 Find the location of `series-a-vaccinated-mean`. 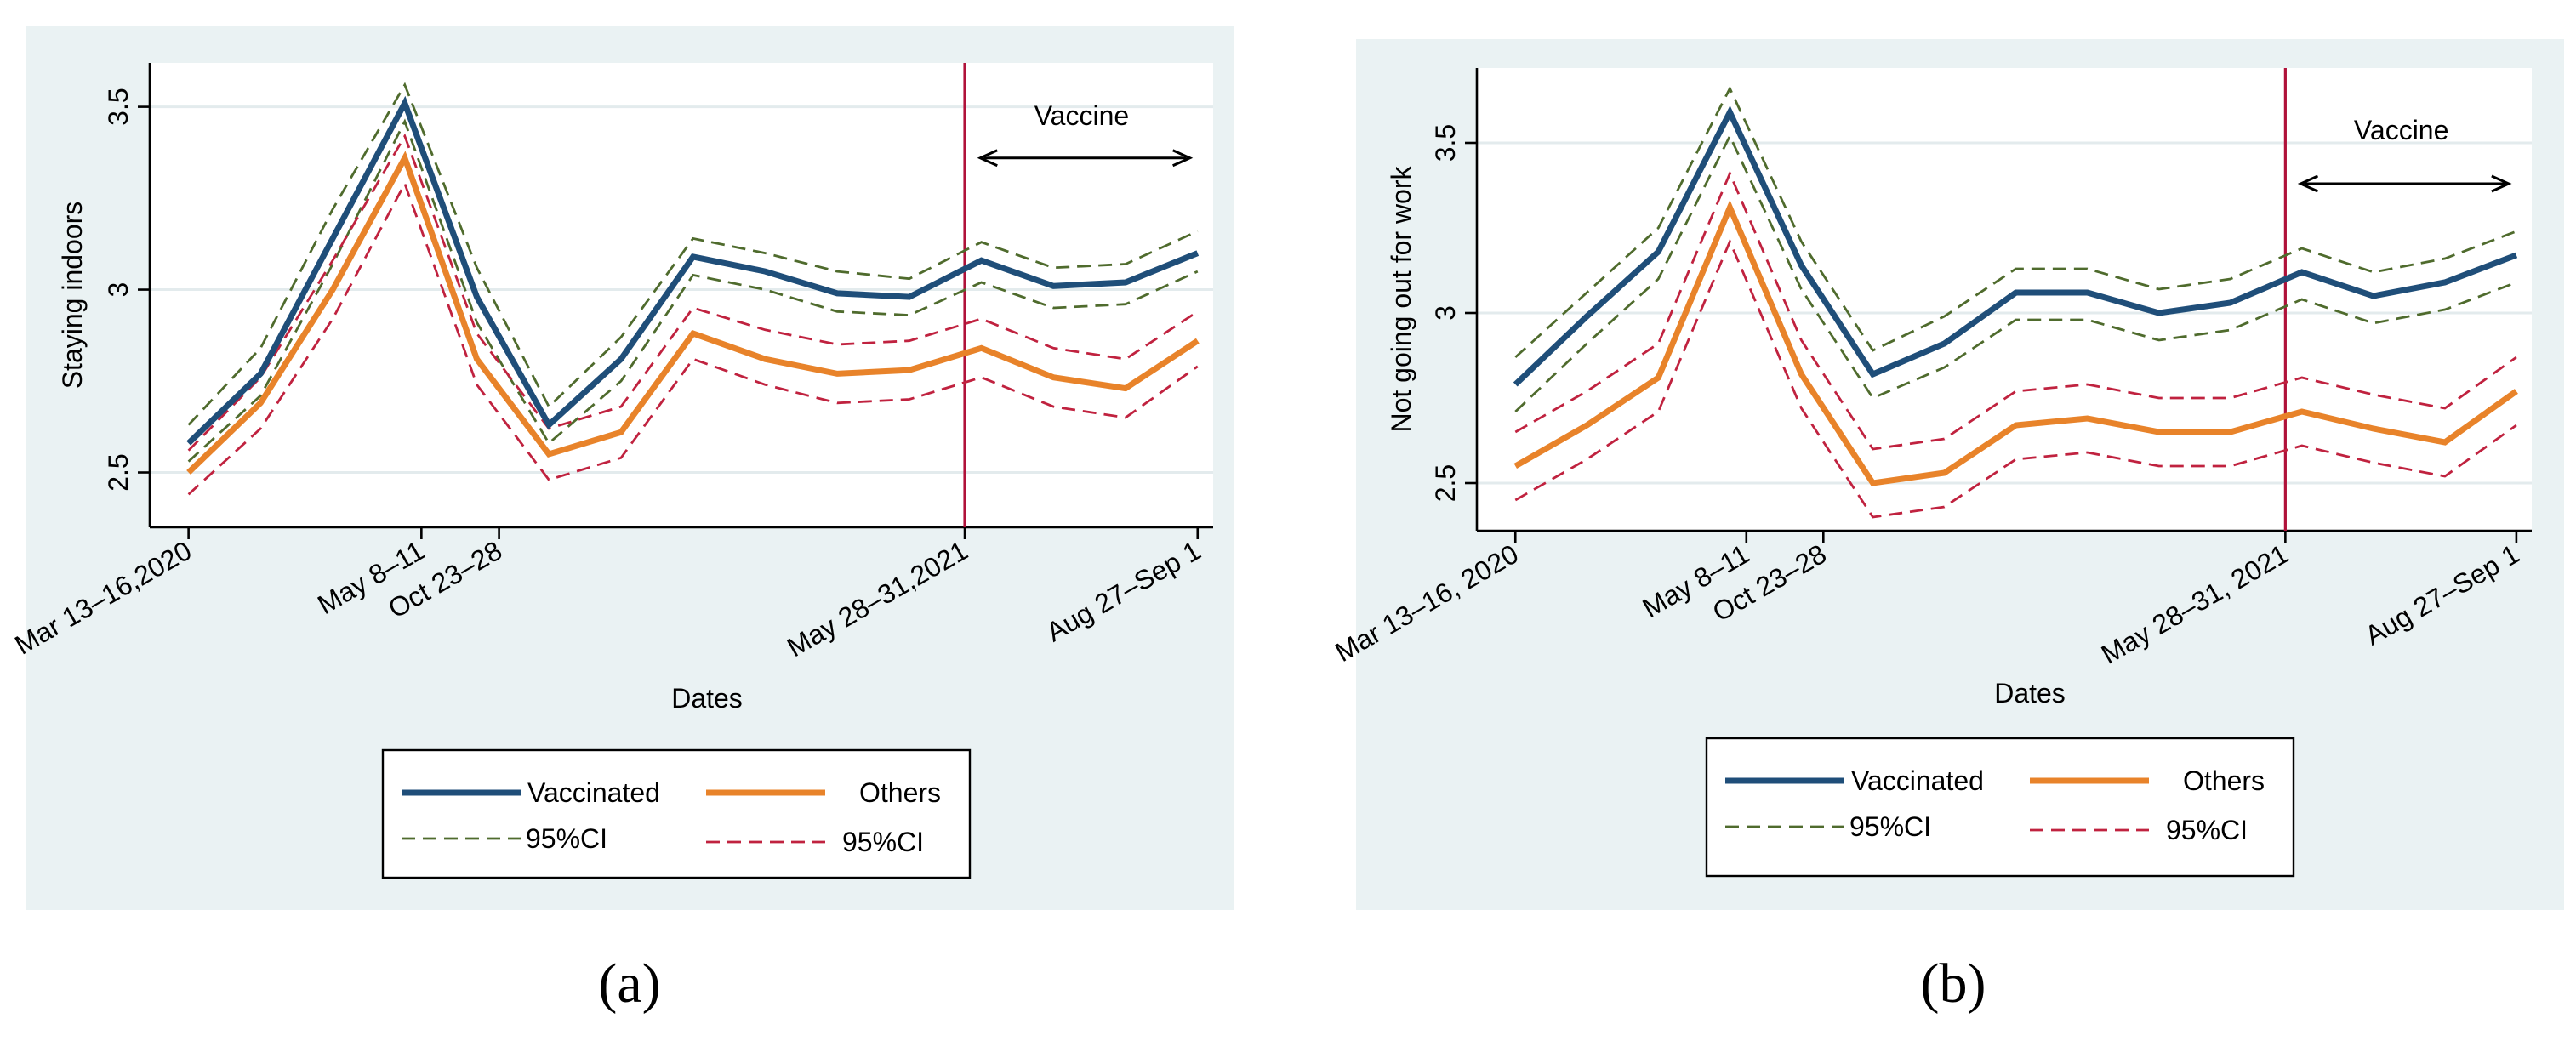

series-a-vaccinated-mean is located at coordinates (693, 270).